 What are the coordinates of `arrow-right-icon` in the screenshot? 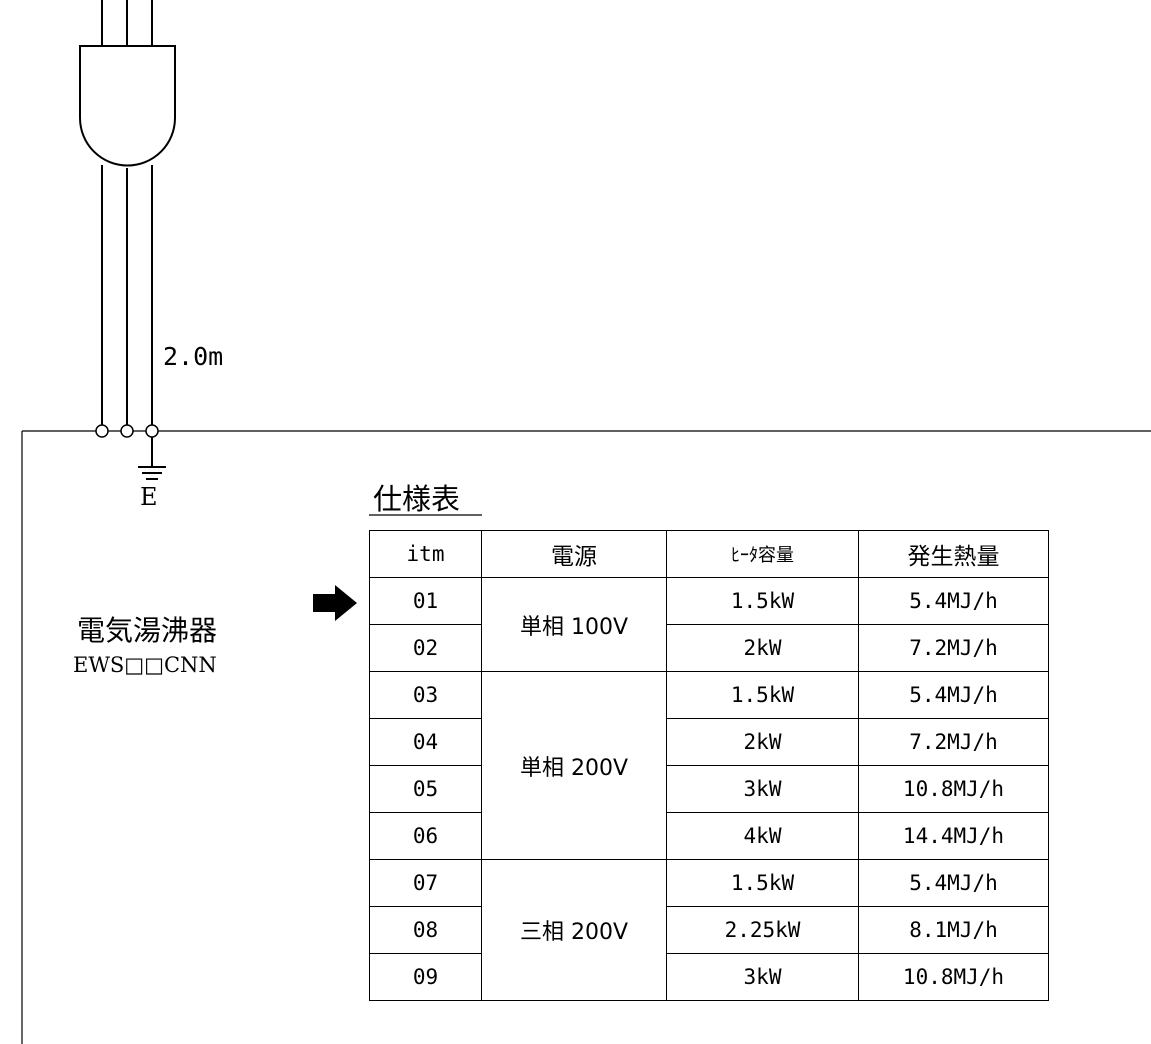 It's located at (335, 603).